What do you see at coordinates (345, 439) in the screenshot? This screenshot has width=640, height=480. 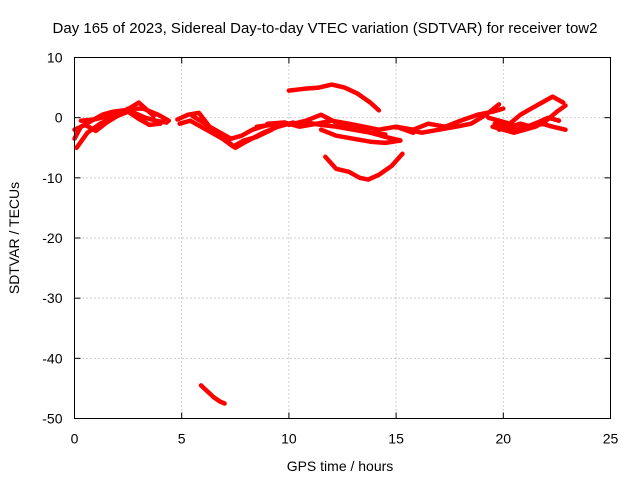 I see `x-tick-labels: 0 5 10 15 20 25` at bounding box center [345, 439].